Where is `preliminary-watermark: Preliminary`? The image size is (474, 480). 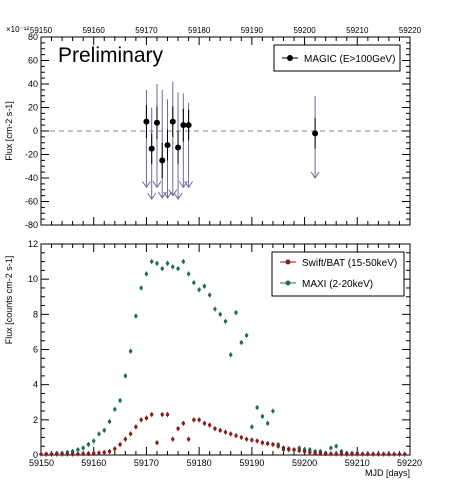
preliminary-watermark: Preliminary is located at coordinates (111, 55).